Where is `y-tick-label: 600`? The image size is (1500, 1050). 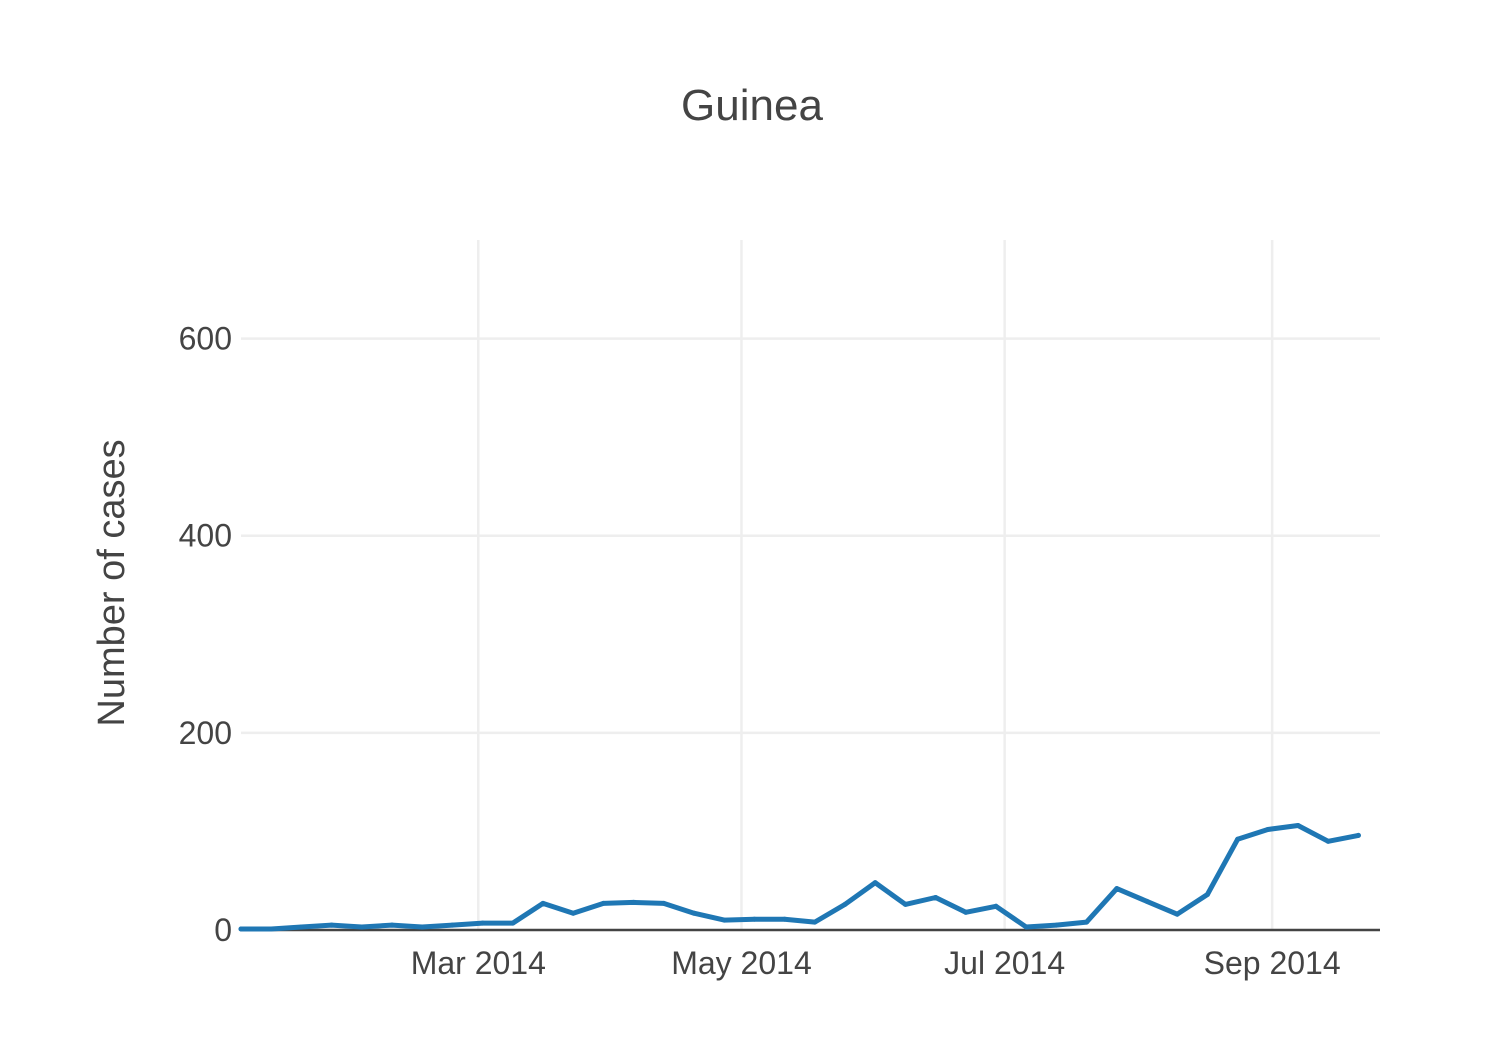 y-tick-label: 600 is located at coordinates (205, 339).